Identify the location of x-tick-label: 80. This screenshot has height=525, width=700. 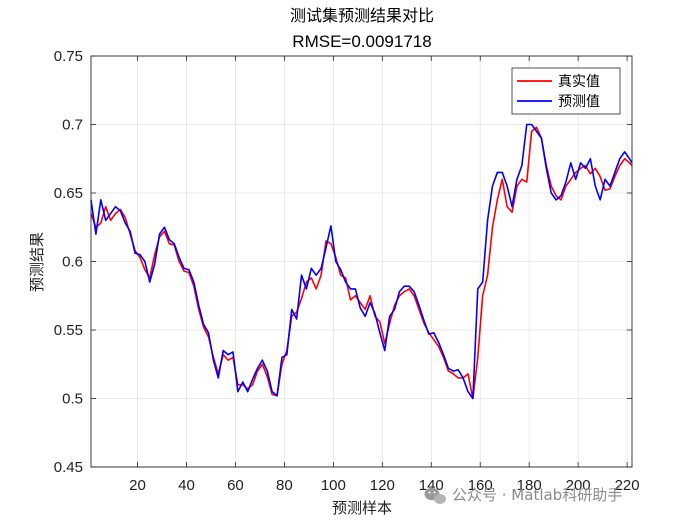
(284, 485).